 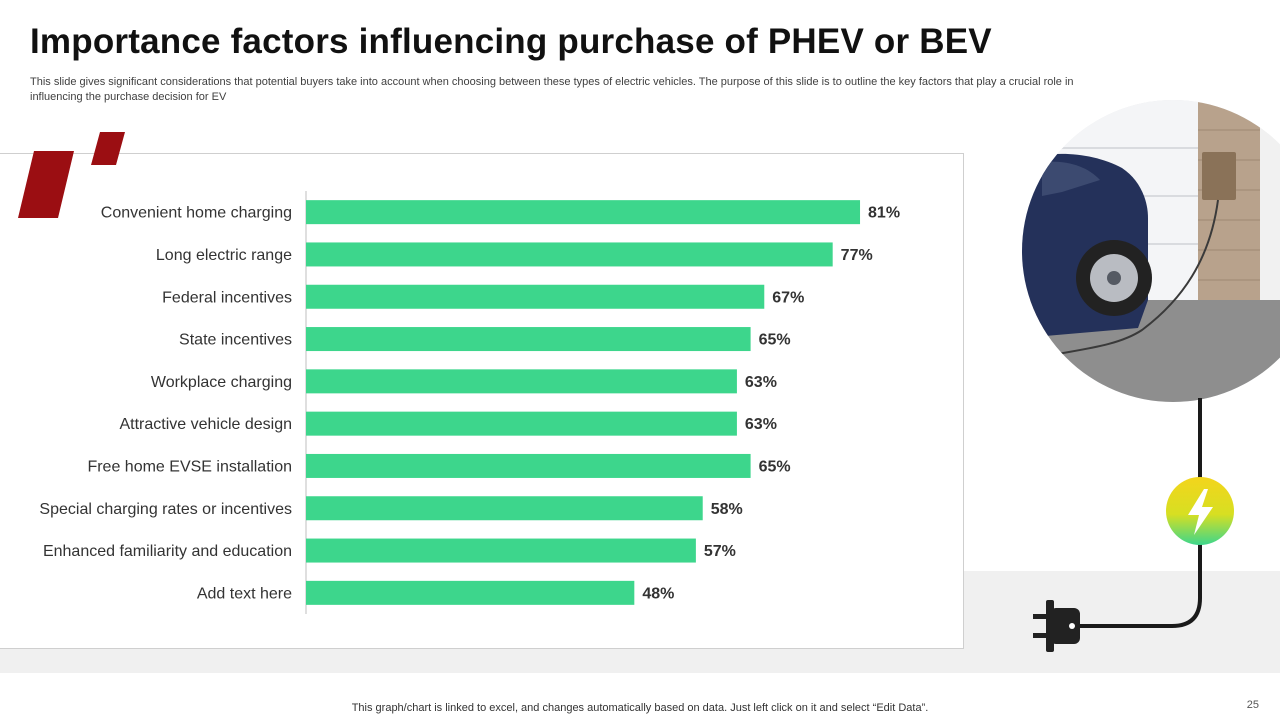 I want to click on brick-pillar, so click(x=1229, y=206).